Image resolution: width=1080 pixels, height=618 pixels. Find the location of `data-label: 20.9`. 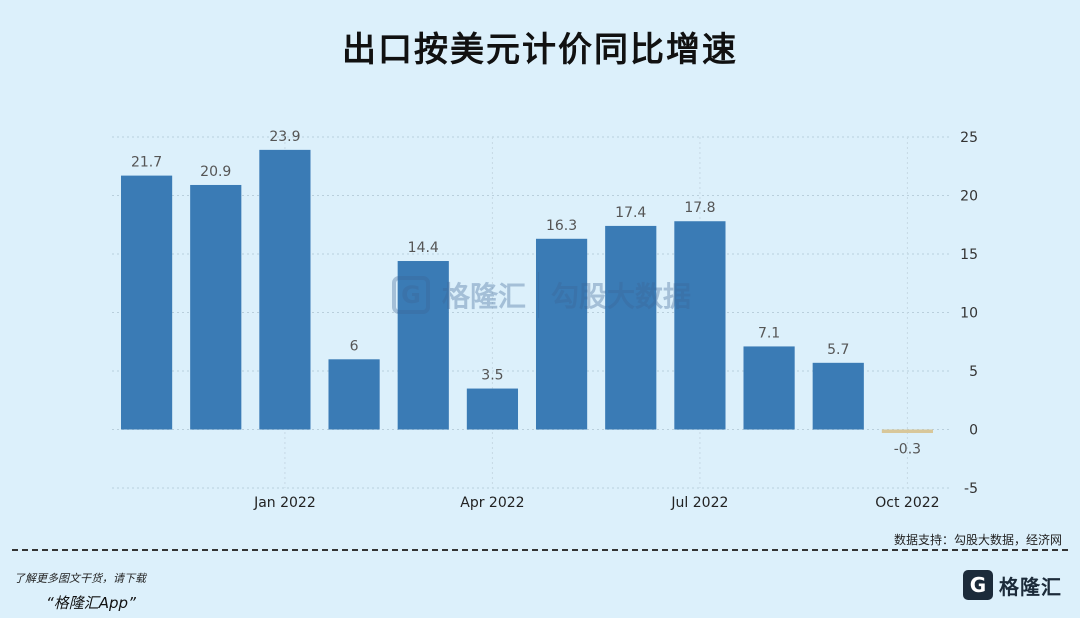

data-label: 20.9 is located at coordinates (215, 172).